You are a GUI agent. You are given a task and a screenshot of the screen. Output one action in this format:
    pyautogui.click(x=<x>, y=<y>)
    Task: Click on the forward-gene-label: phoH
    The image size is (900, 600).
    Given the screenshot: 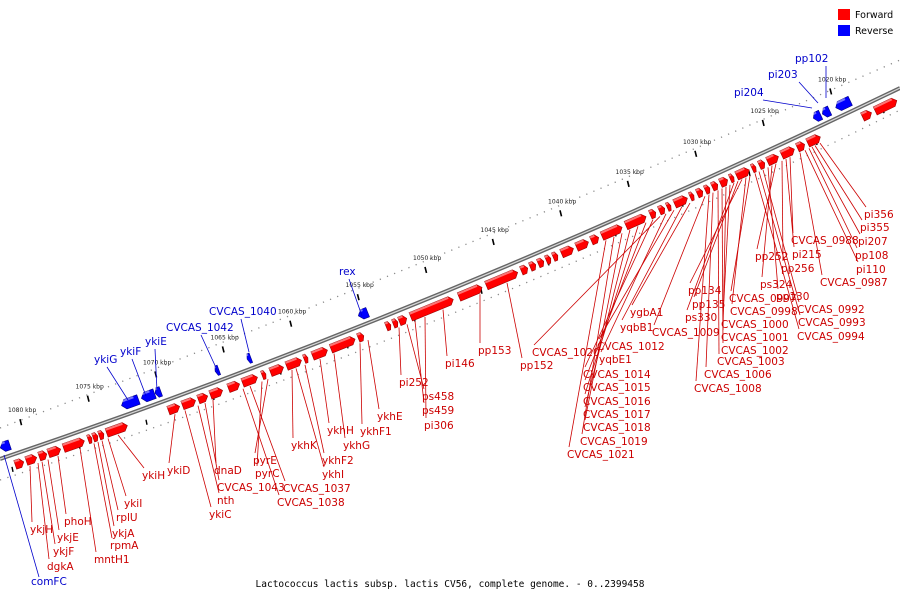 What is the action you would take?
    pyautogui.click(x=78, y=522)
    